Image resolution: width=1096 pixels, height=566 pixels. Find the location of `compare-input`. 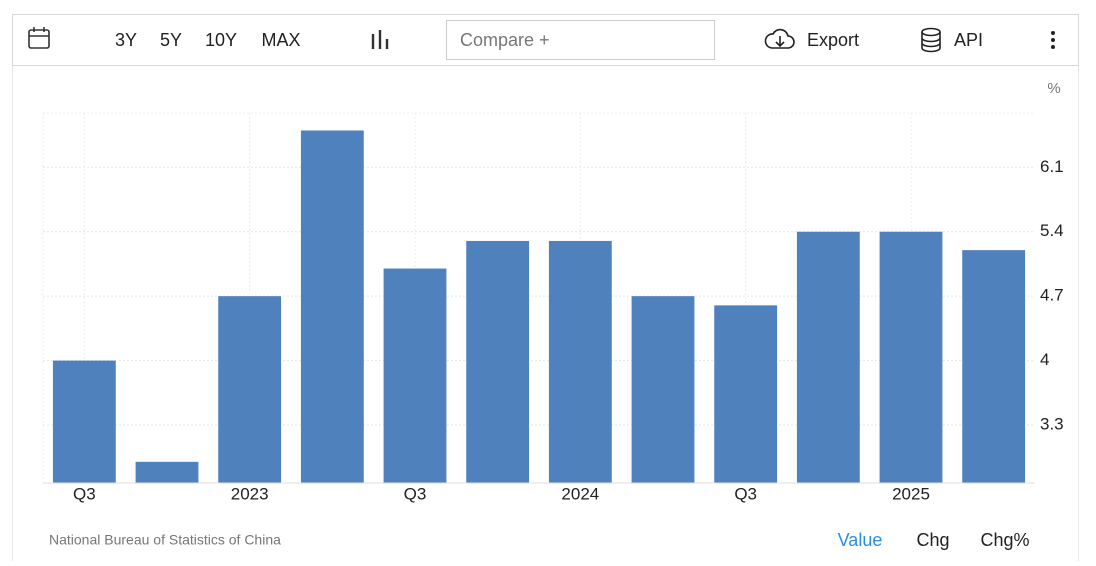

compare-input is located at coordinates (580, 40).